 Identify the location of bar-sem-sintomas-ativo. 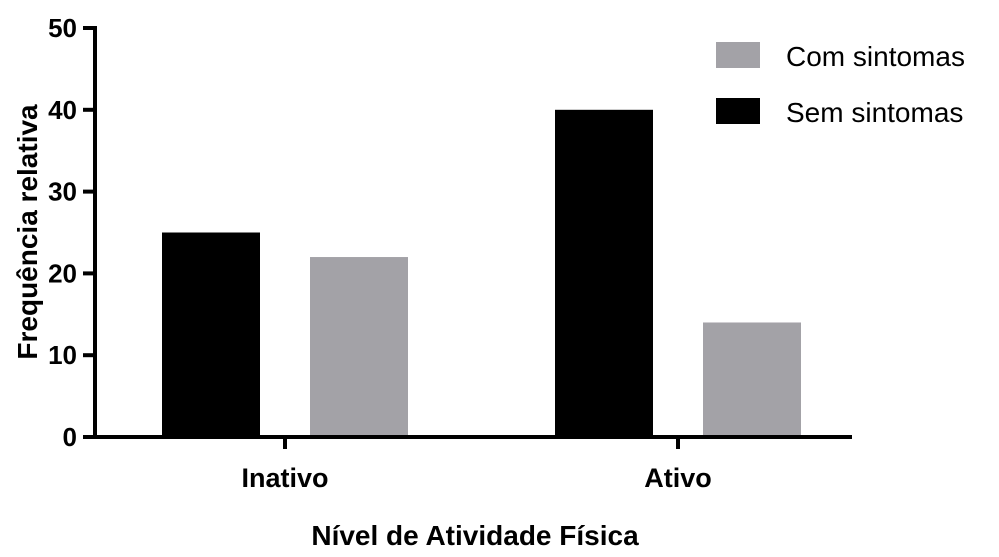
(604, 273).